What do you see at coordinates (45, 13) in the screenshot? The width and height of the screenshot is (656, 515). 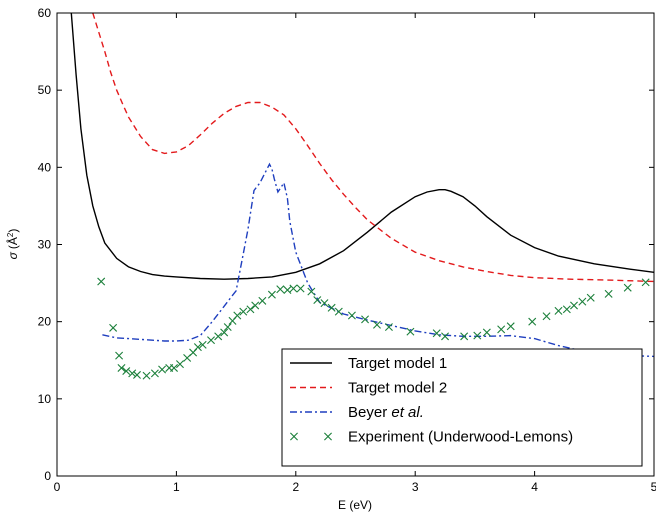 I see `y-tick-label: 60` at bounding box center [45, 13].